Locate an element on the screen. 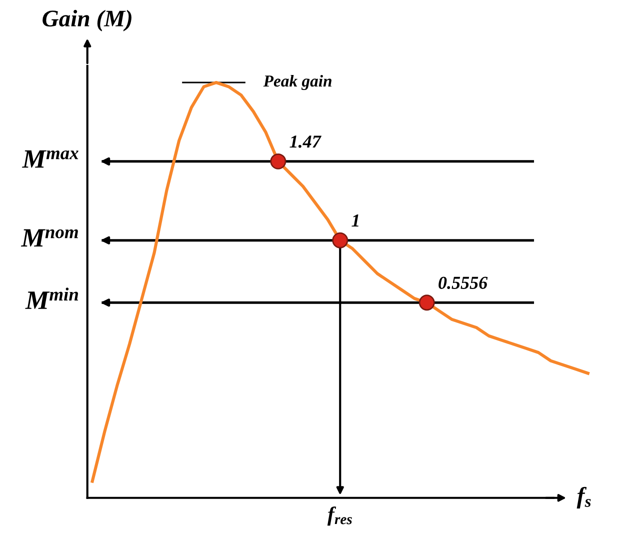 The height and width of the screenshot is (540, 624). ref-line-label: M$^{min}$ is located at coordinates (51, 298).